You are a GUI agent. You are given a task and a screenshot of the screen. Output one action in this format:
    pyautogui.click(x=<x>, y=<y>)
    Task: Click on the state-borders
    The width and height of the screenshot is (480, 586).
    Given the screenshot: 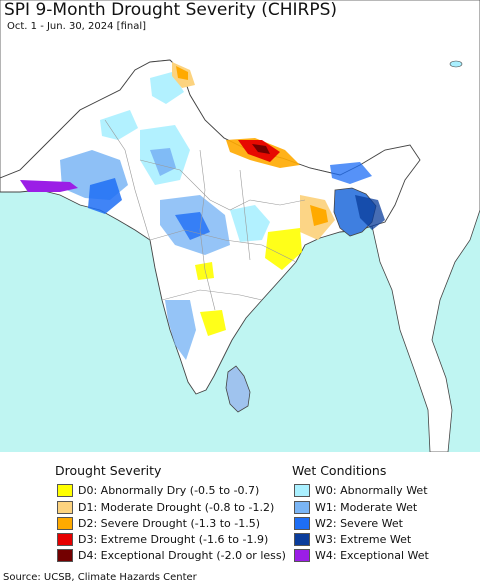 What is the action you would take?
    pyautogui.click(x=205, y=215)
    